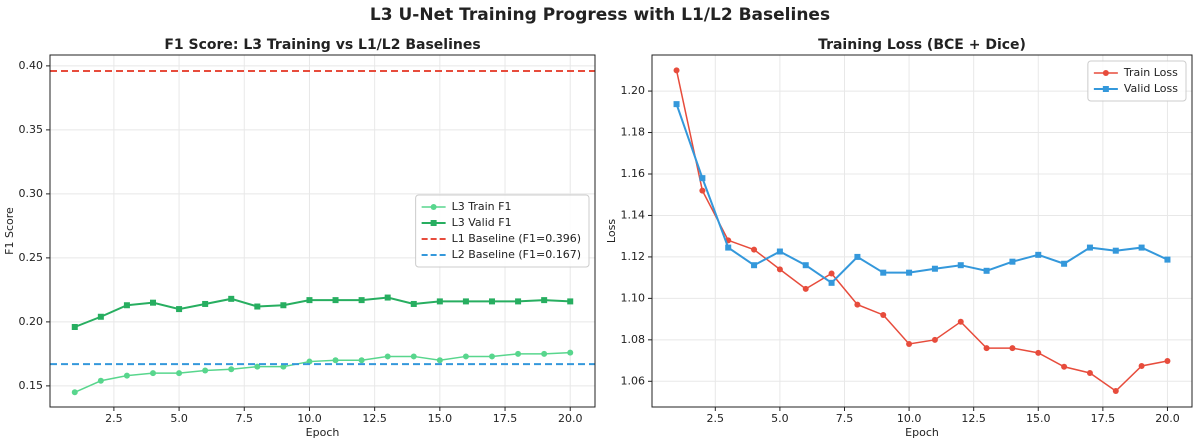 This screenshot has width=1200, height=446. Describe the element at coordinates (1137, 81) in the screenshot. I see `legend-box` at that location.